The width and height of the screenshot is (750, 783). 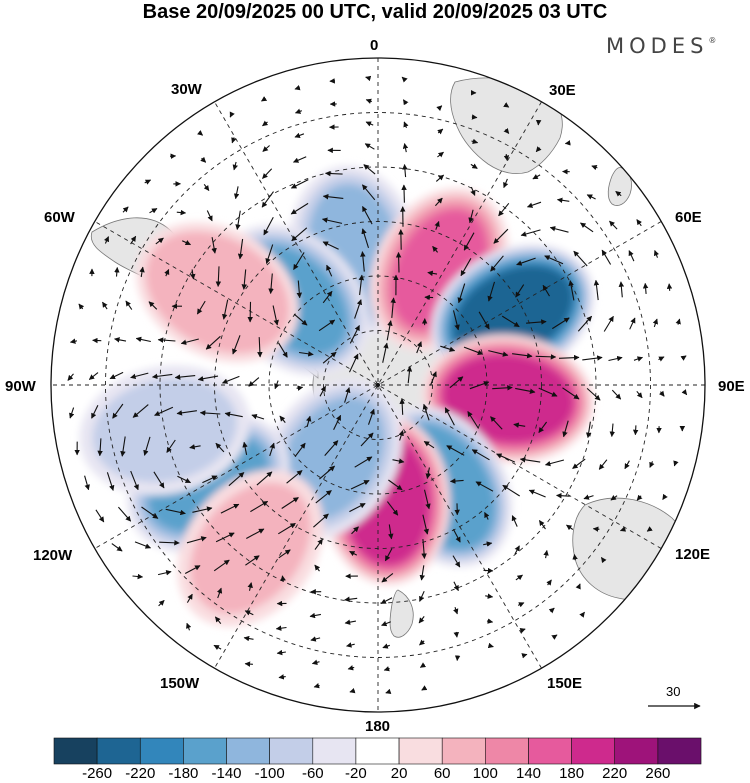 I want to click on colorbar-tick-label: 140, so click(x=528, y=773).